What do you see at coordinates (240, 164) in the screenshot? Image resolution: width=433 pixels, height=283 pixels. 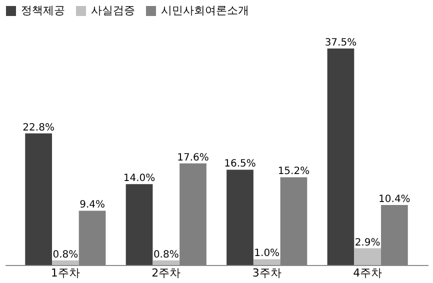 I see `data-label: 16.5%` at bounding box center [240, 164].